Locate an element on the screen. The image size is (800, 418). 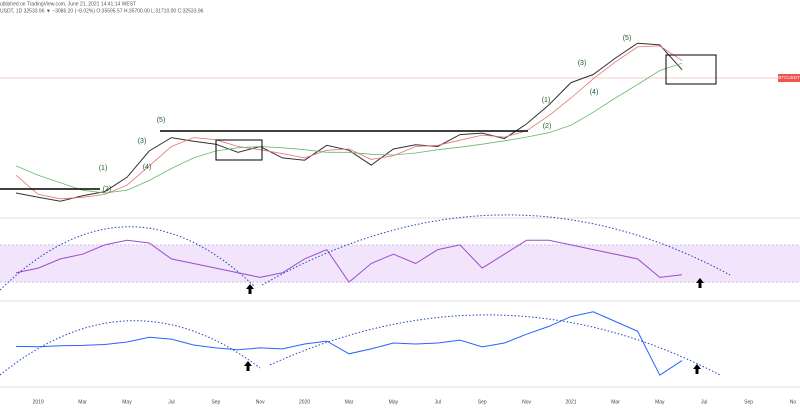
x-tick-label: No is located at coordinates (793, 402).